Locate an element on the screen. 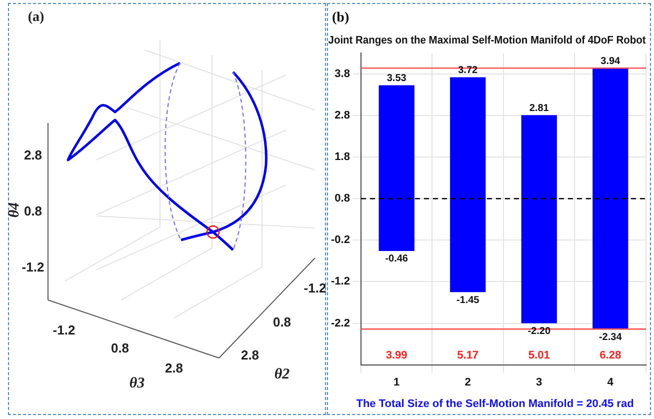 The image size is (654, 419). annotation: 3.53 is located at coordinates (396, 78).